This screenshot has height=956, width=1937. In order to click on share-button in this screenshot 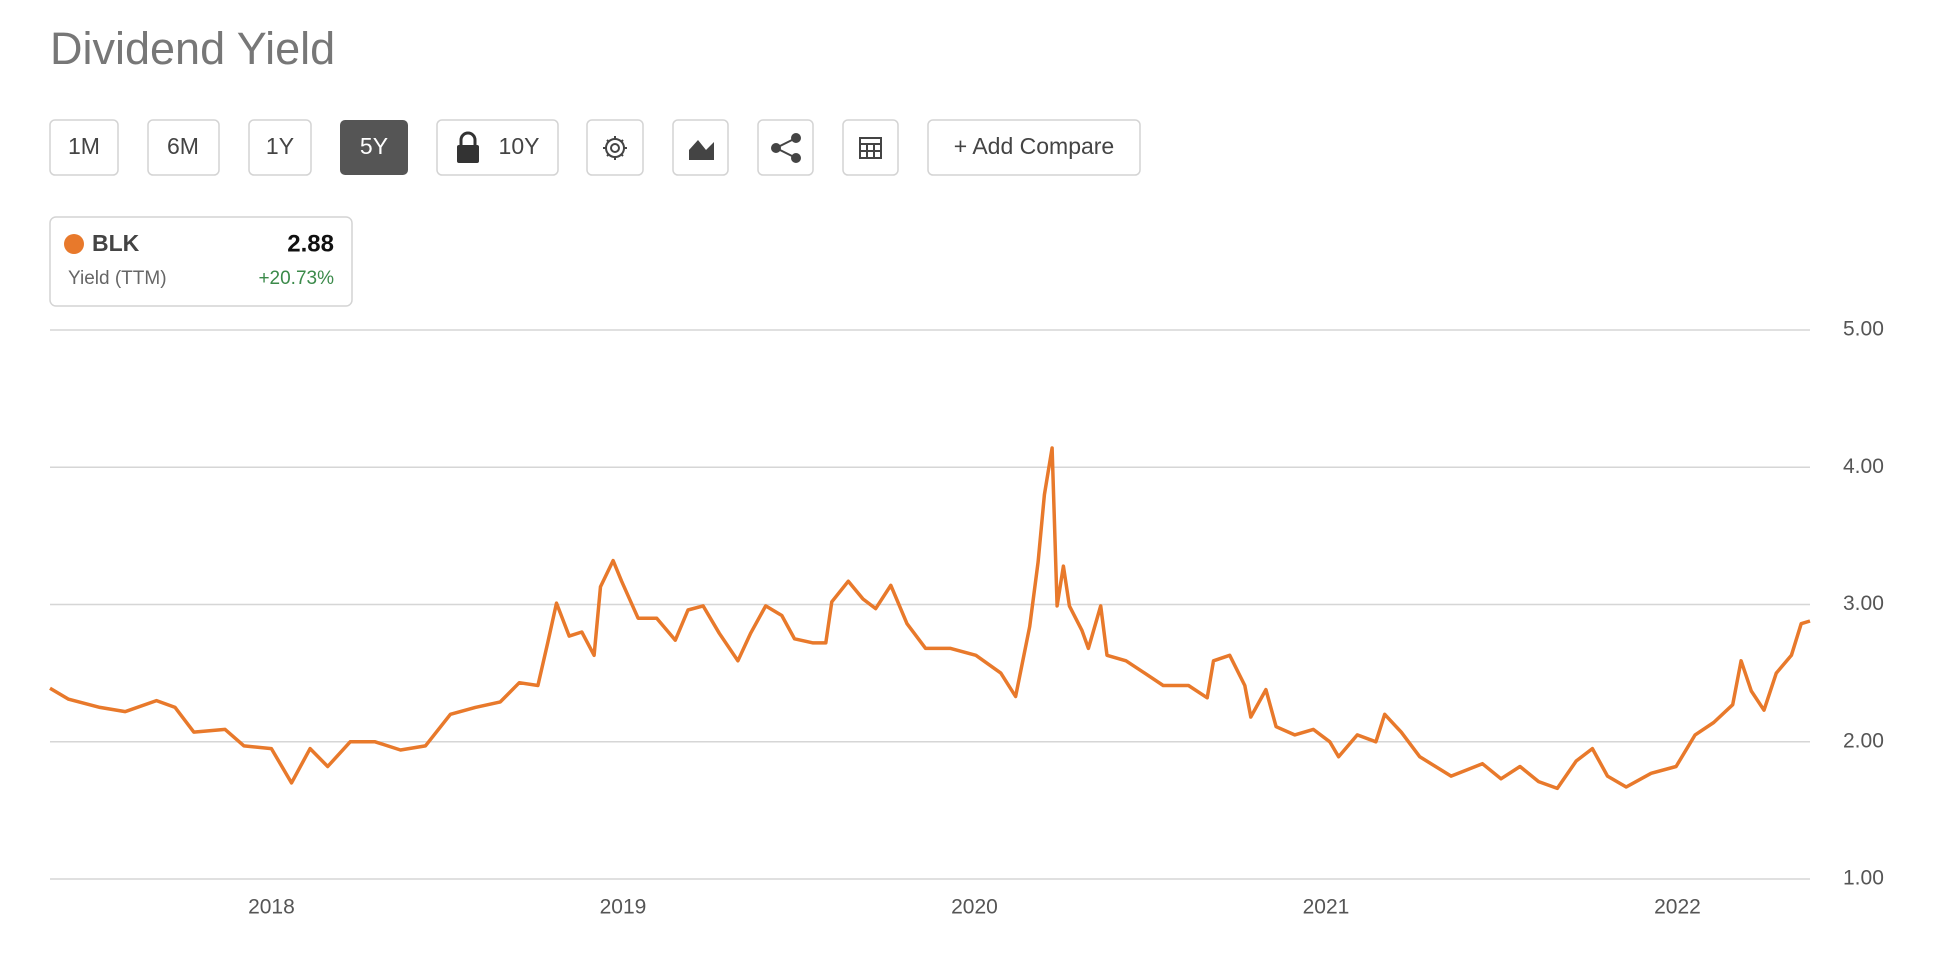, I will do `click(785, 147)`.